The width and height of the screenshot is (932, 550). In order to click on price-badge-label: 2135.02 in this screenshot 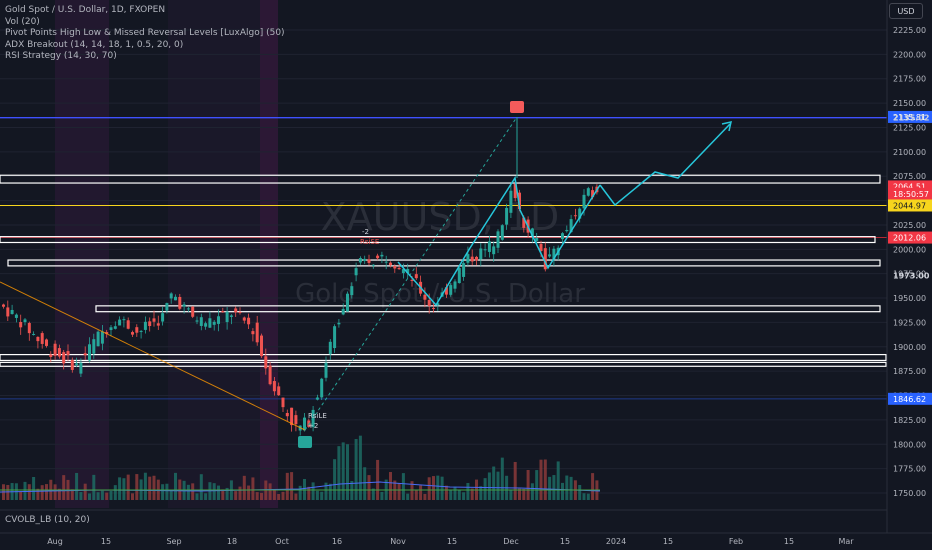, I will do `click(911, 118)`.